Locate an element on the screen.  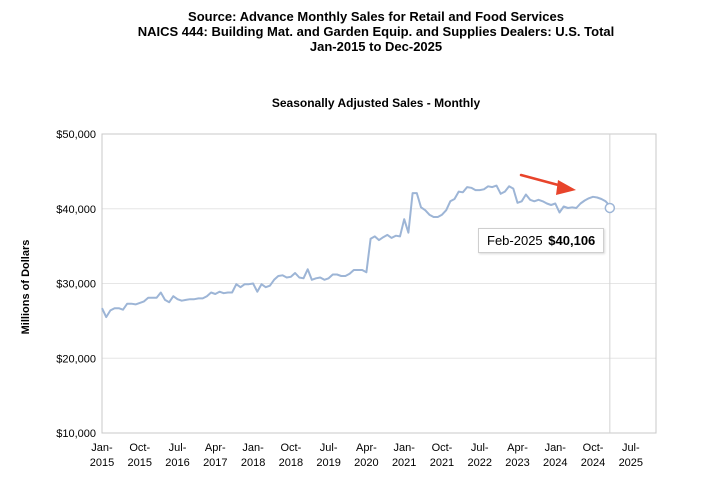
x-tick-label: Jul-2022 is located at coordinates (479, 455).